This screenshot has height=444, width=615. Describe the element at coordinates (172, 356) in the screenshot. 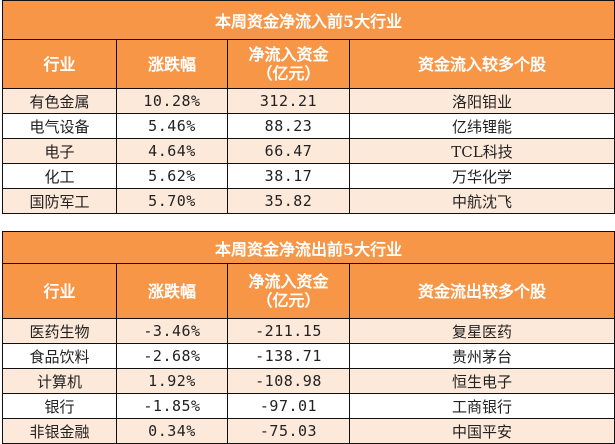

I see `change-cell: -2.68%` at that location.